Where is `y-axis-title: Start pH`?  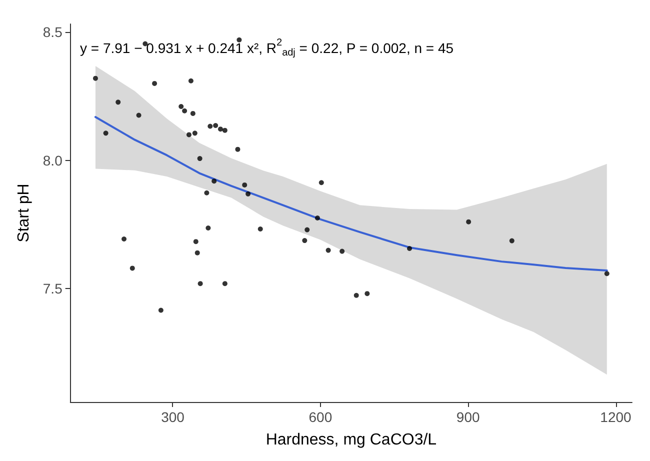
y-axis-title: Start pH is located at coordinates (24, 213).